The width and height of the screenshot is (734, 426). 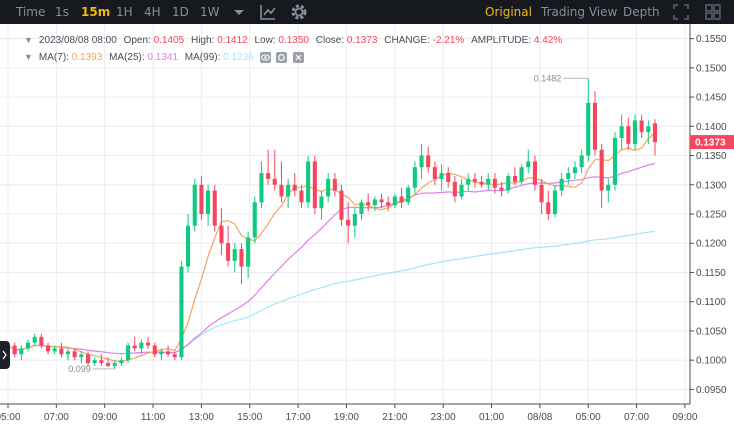 What do you see at coordinates (137, 40) in the screenshot?
I see `open-label: Open:` at bounding box center [137, 40].